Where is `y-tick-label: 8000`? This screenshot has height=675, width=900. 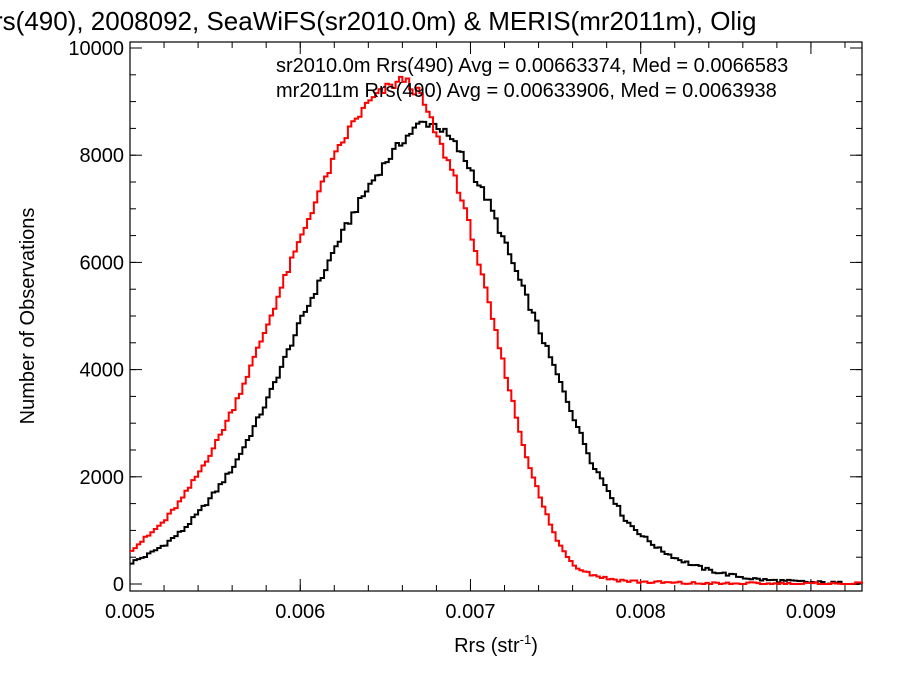
y-tick-label: 8000 is located at coordinates (102, 156).